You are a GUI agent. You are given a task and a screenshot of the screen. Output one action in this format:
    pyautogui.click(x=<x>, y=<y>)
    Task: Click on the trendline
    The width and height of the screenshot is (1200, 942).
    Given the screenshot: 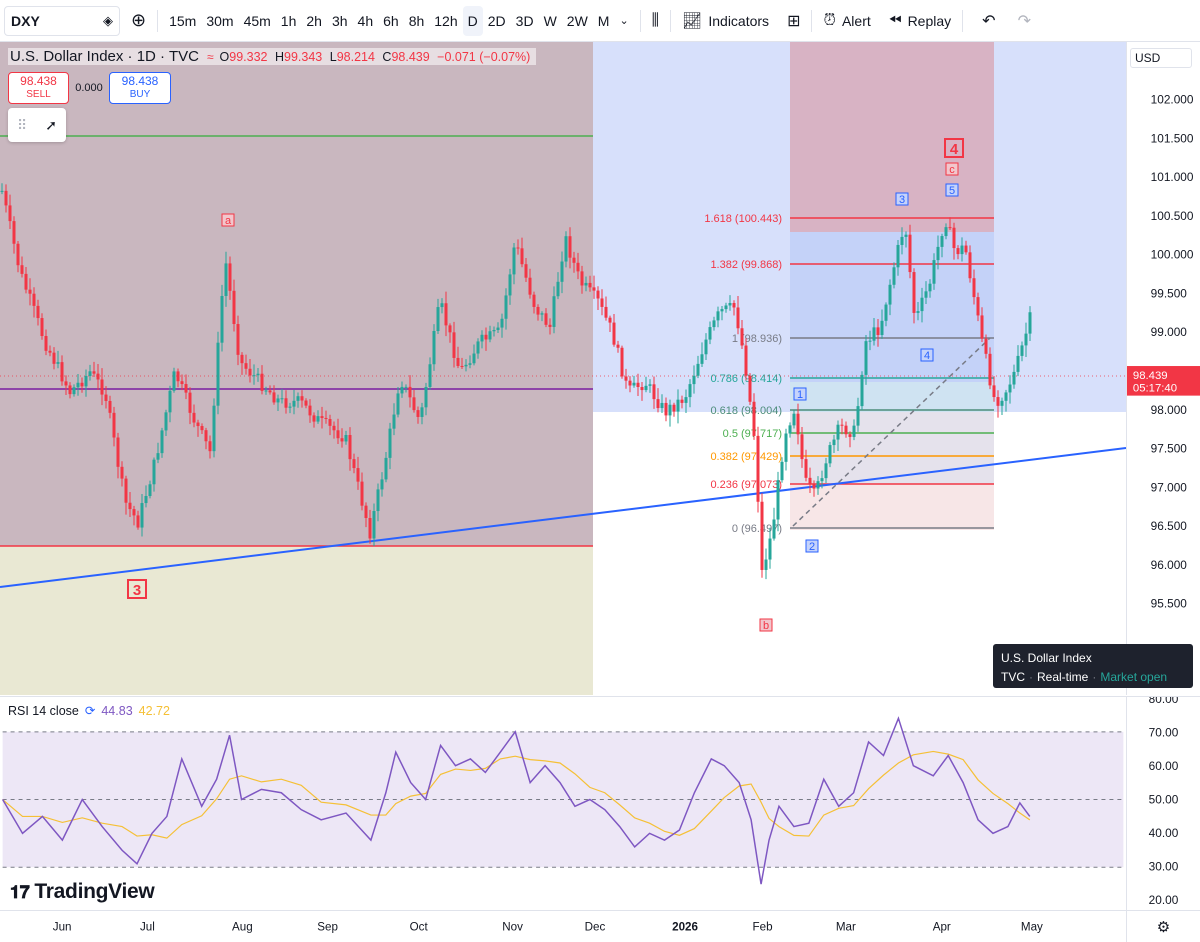 What is the action you would take?
    pyautogui.click(x=563, y=517)
    